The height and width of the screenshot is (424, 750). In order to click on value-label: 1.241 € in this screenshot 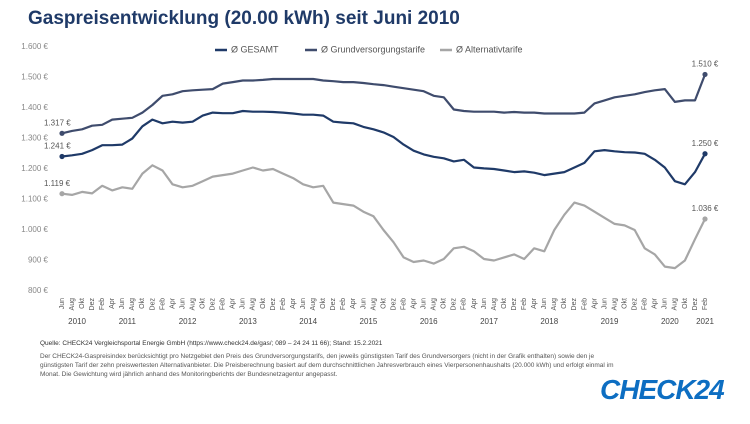, I will do `click(57, 146)`.